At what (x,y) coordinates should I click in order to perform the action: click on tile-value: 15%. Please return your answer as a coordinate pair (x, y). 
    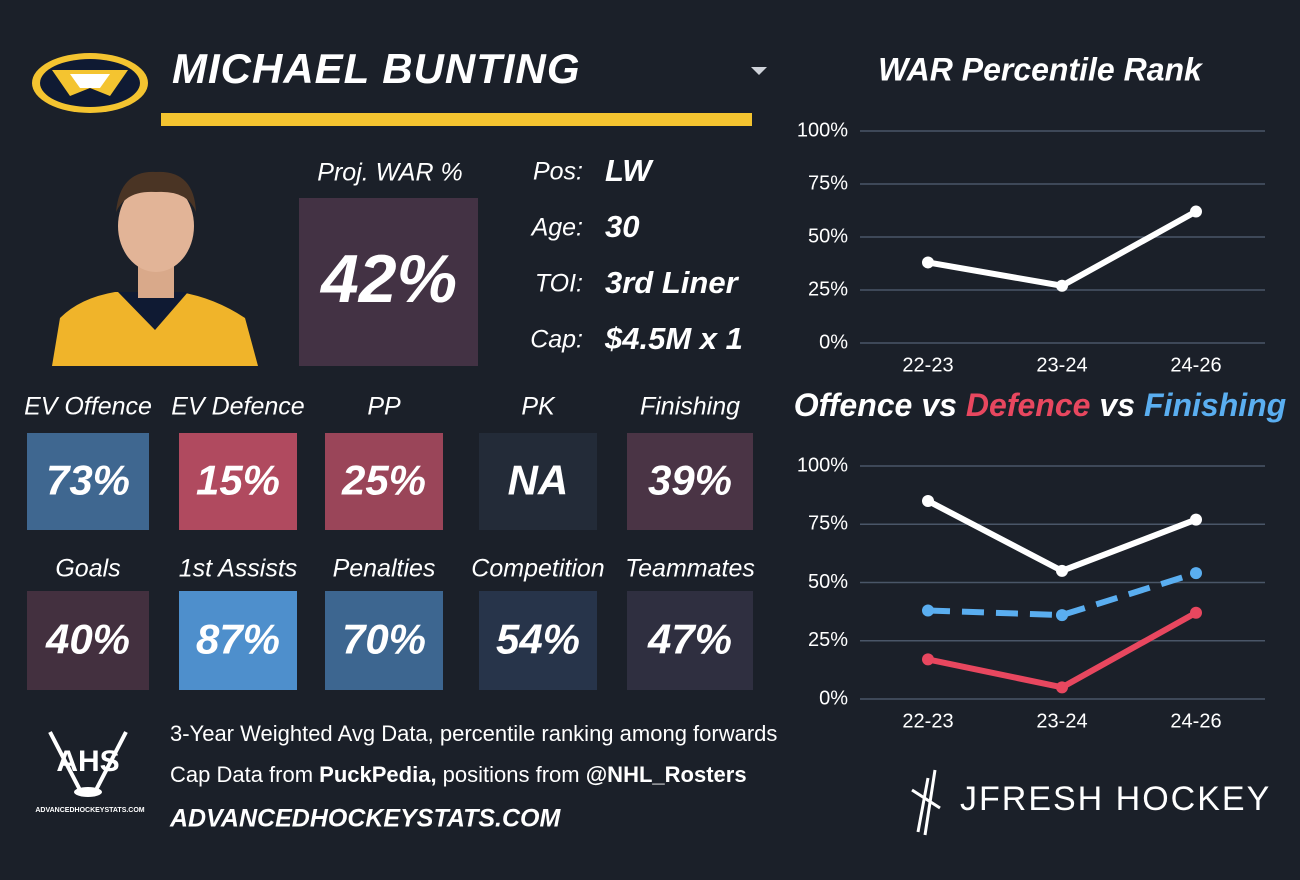
    Looking at the image, I should click on (238, 480).